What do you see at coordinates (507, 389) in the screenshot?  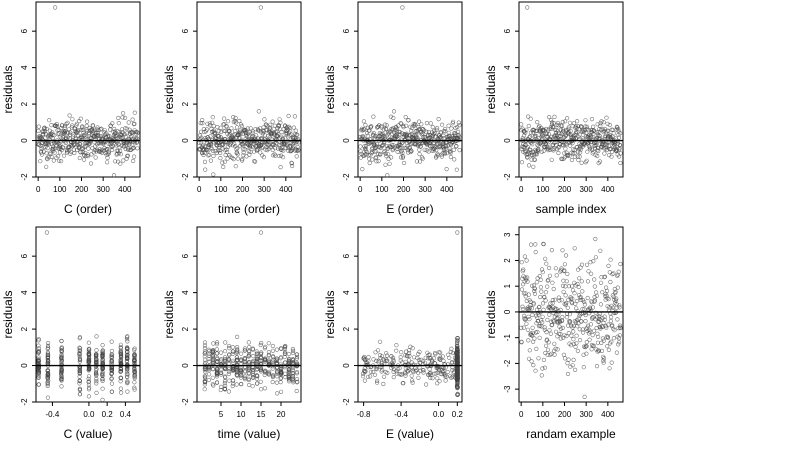 I see `y-tick-label: -3` at bounding box center [507, 389].